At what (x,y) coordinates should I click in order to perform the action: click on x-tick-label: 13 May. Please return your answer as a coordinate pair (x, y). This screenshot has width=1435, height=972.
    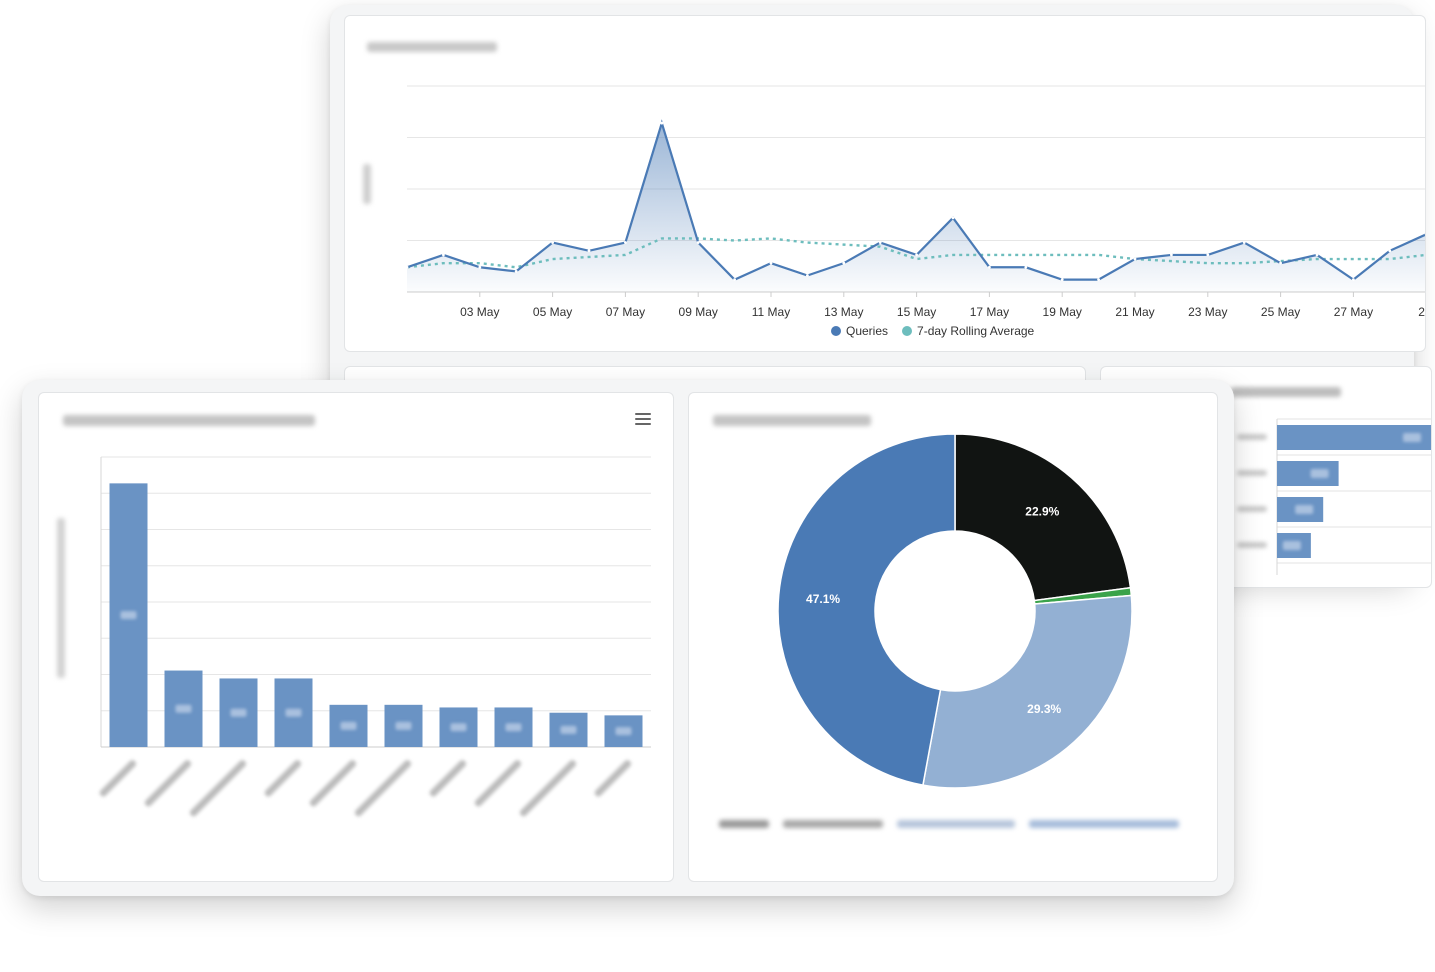
    Looking at the image, I should click on (843, 312).